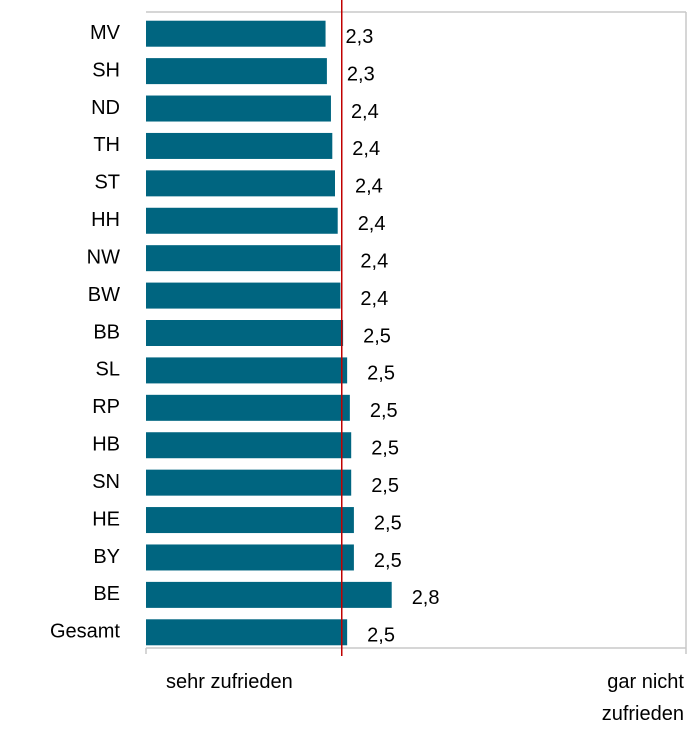  What do you see at coordinates (106, 332) in the screenshot?
I see `y-tick-label: BB` at bounding box center [106, 332].